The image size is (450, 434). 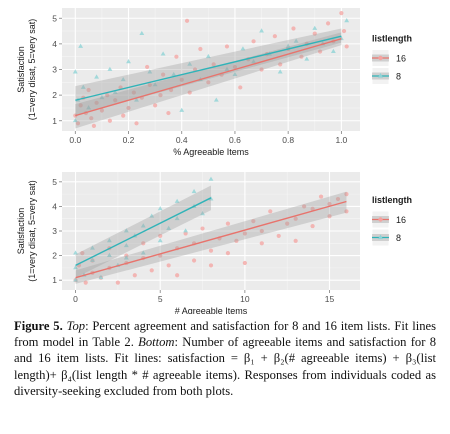 What do you see at coordinates (211, 310) in the screenshot?
I see `bottom-x-axis-title: # Agreeable Items` at bounding box center [211, 310].